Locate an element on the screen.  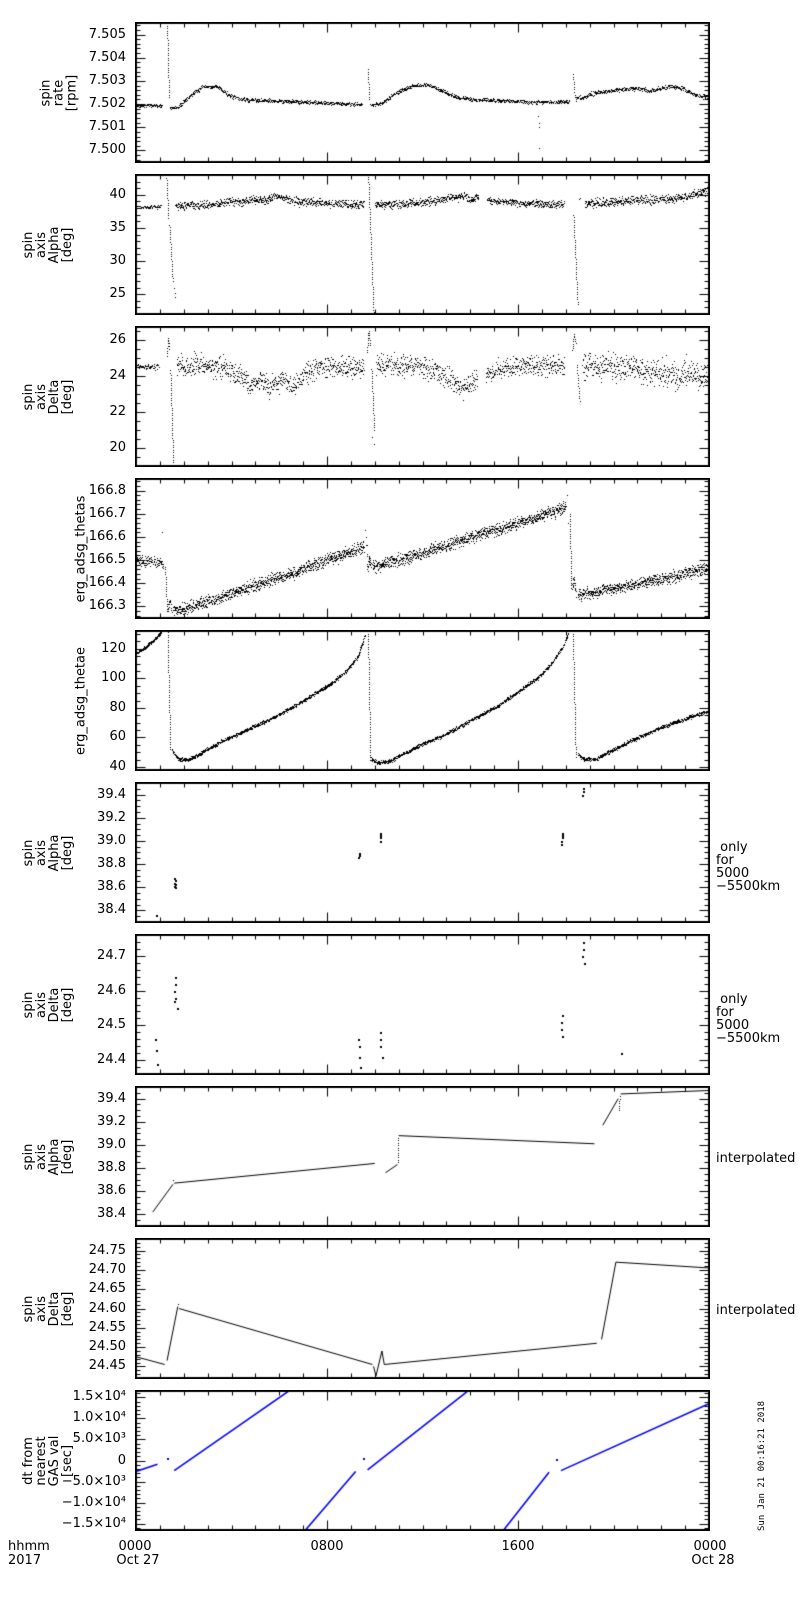
panel-spin-axis-alpha-ytick-2: 30 is located at coordinates (117, 261).